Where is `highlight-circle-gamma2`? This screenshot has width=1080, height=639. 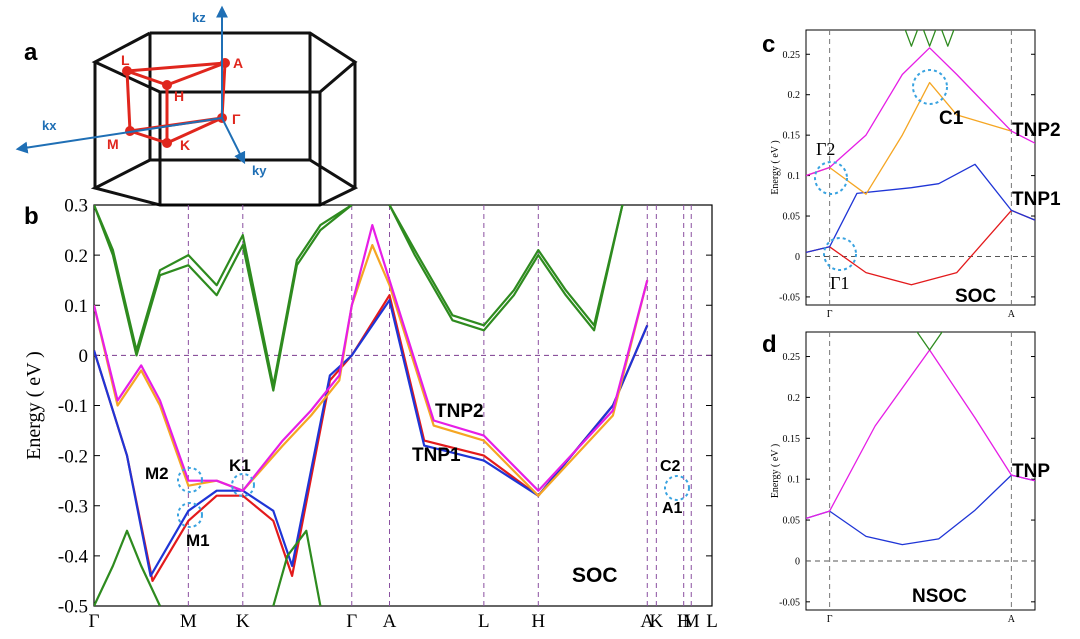
highlight-circle-gamma2 is located at coordinates (831, 178).